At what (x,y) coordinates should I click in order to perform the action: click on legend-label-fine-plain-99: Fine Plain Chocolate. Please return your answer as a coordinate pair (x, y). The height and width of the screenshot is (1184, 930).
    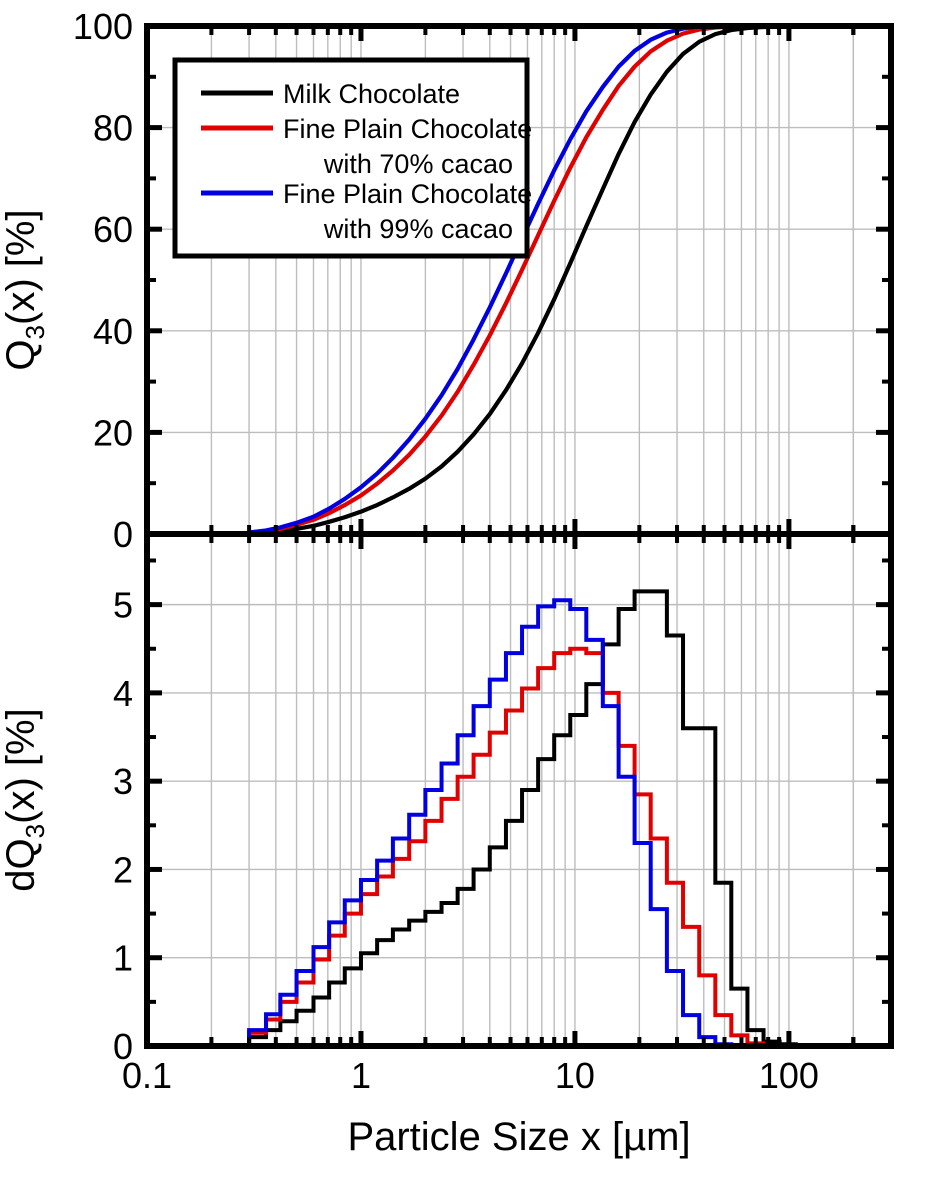
    Looking at the image, I should click on (407, 194).